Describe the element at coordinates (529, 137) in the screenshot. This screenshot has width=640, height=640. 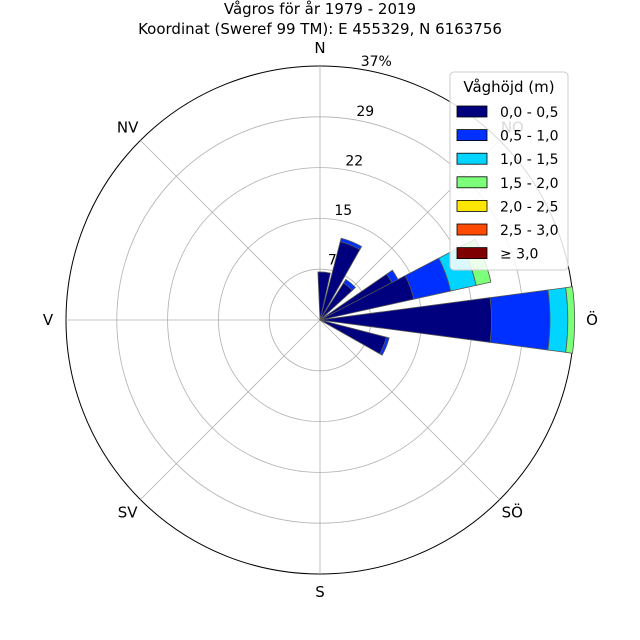
I see `legend-label: 0,5 - 1,0` at that location.